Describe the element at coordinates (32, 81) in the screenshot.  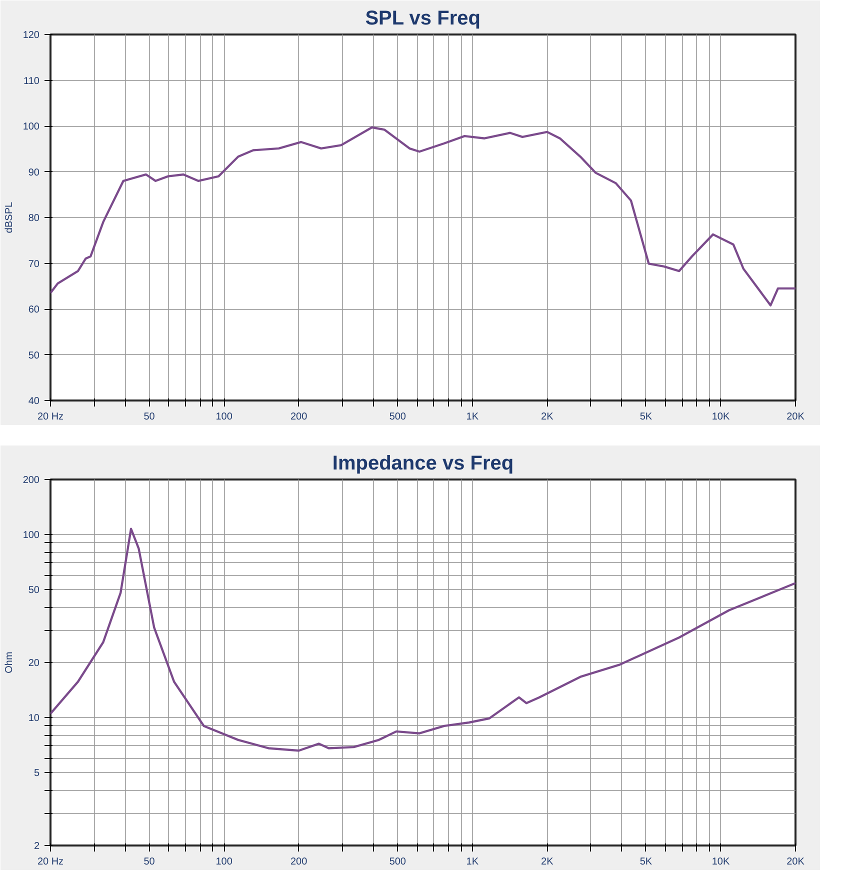
I see `y-tick-label: 110` at that location.